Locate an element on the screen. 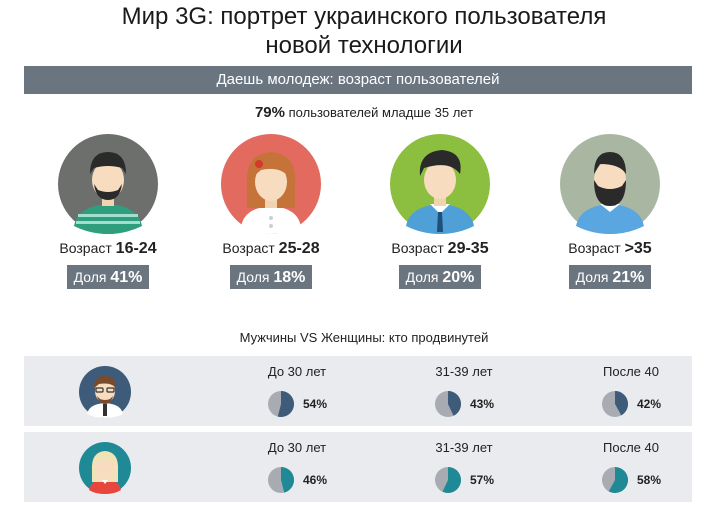 This screenshot has height=529, width=728. age-range: >35 is located at coordinates (638, 248).